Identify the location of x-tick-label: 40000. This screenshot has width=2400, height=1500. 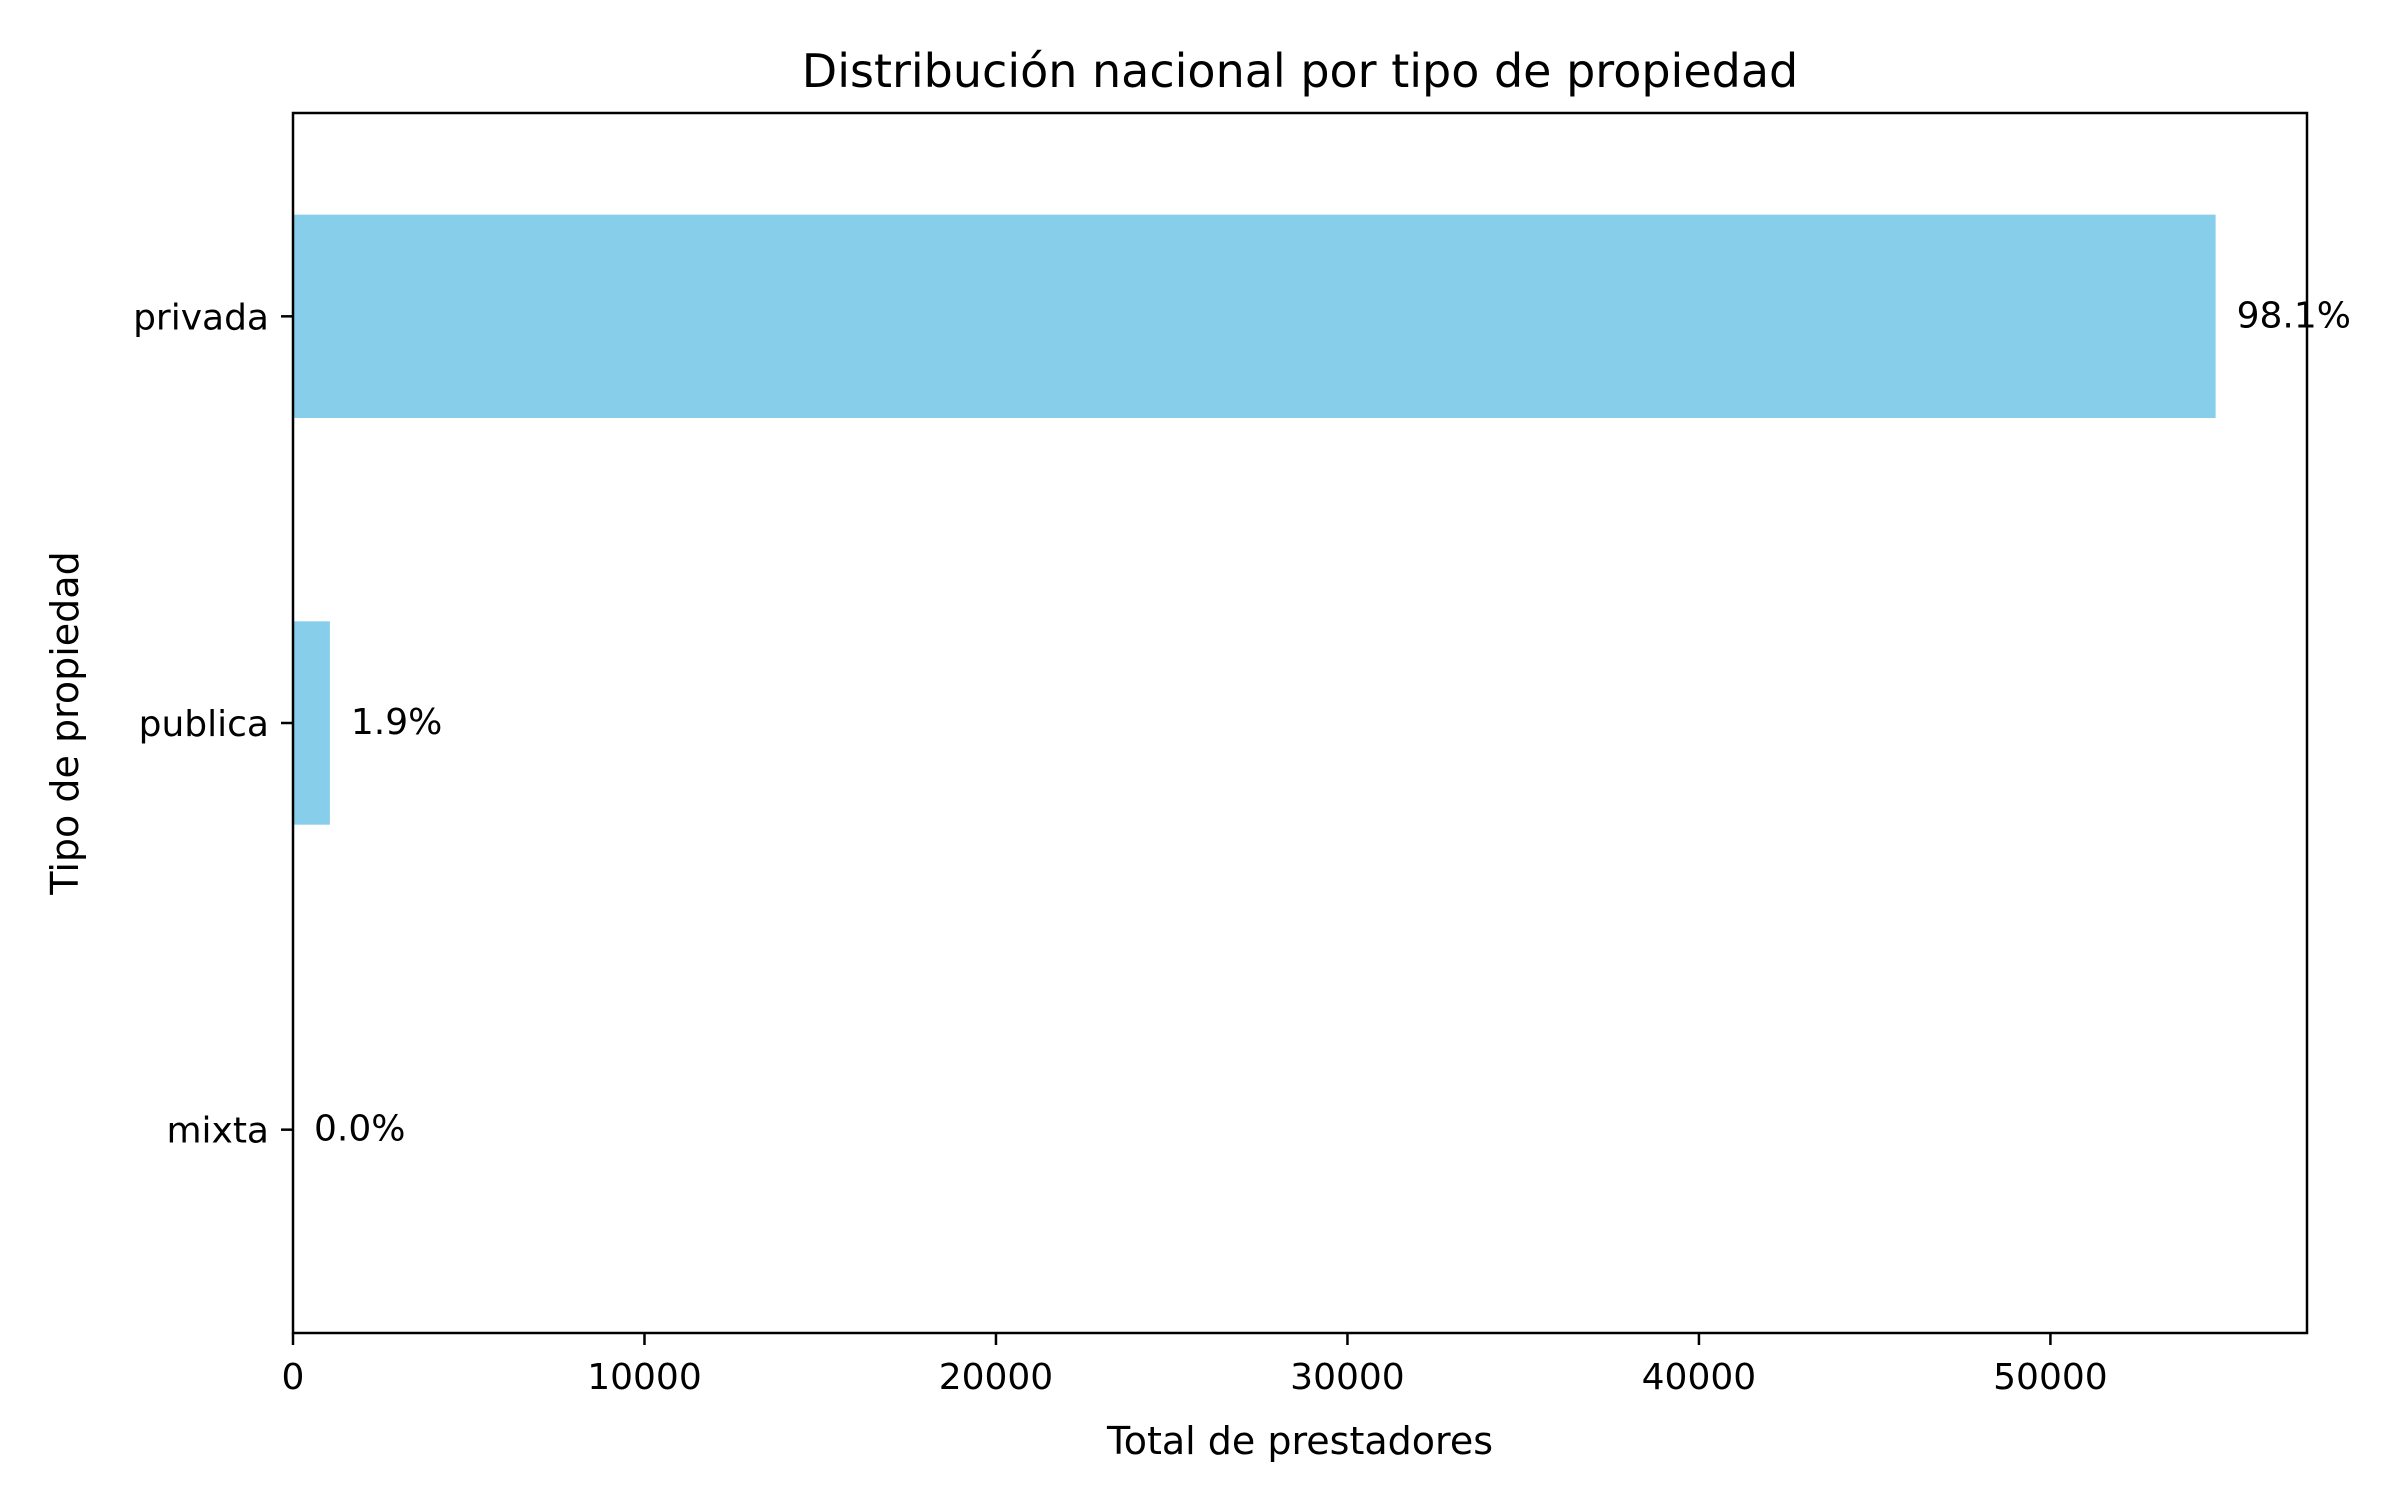
(1699, 1377).